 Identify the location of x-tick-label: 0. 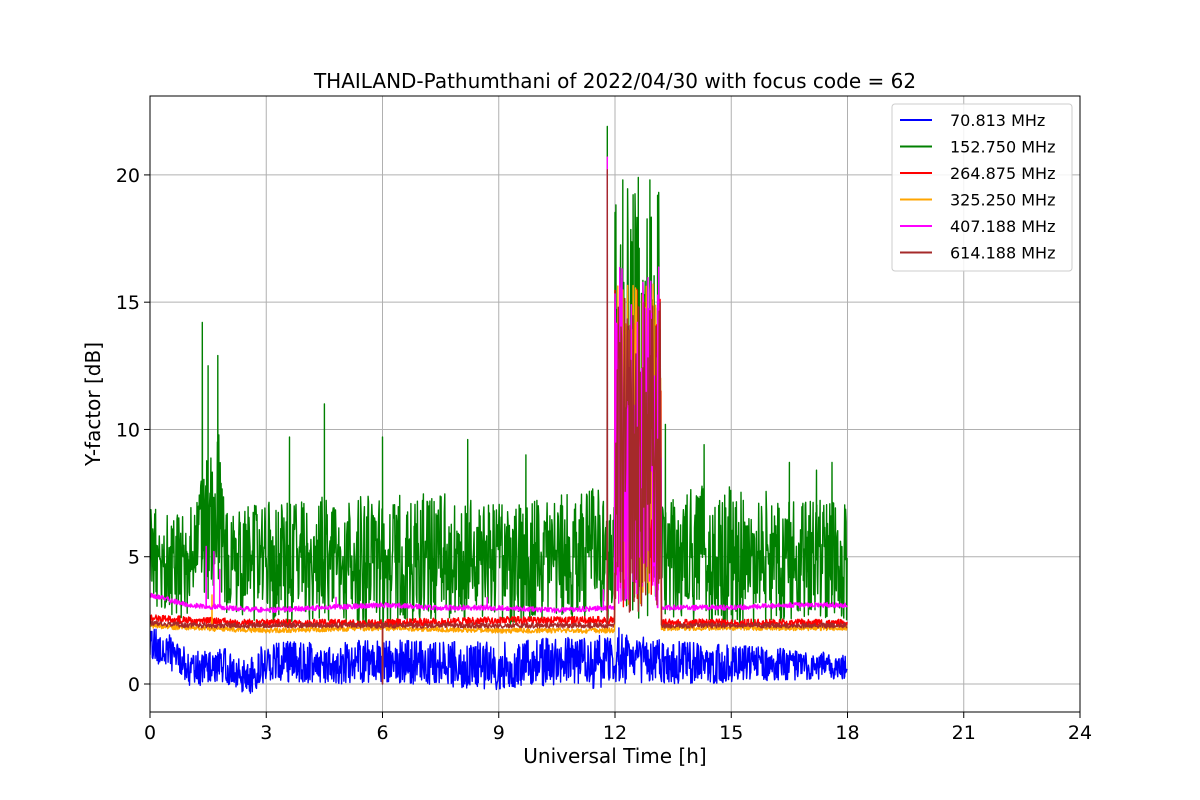
(150, 733).